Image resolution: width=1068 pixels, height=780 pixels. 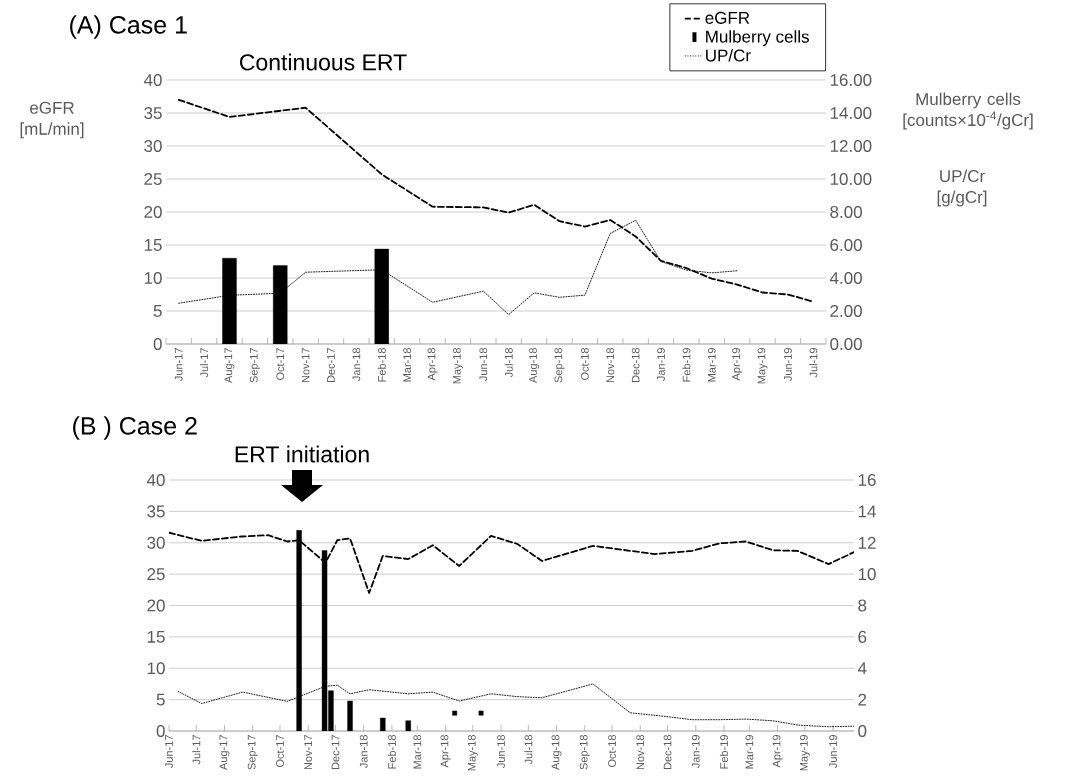 I want to click on y2-tick-label: 10, so click(x=867, y=574).